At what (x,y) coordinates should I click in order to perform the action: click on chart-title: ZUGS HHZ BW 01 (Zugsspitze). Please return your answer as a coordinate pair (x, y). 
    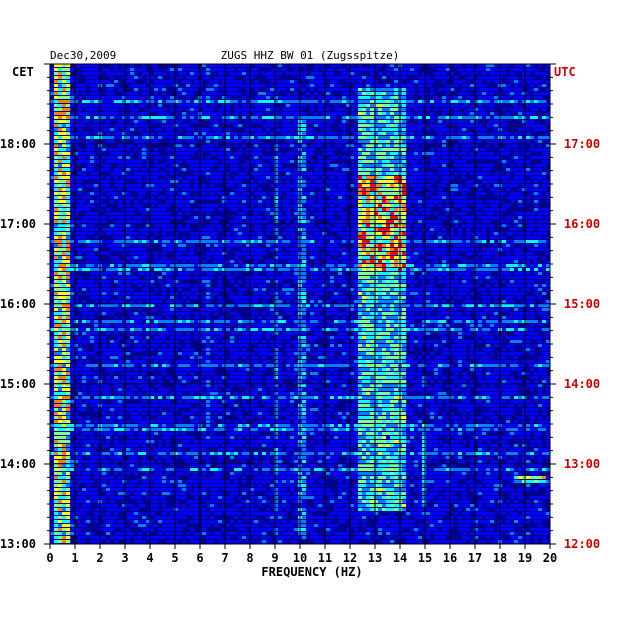
    Looking at the image, I should click on (310, 55).